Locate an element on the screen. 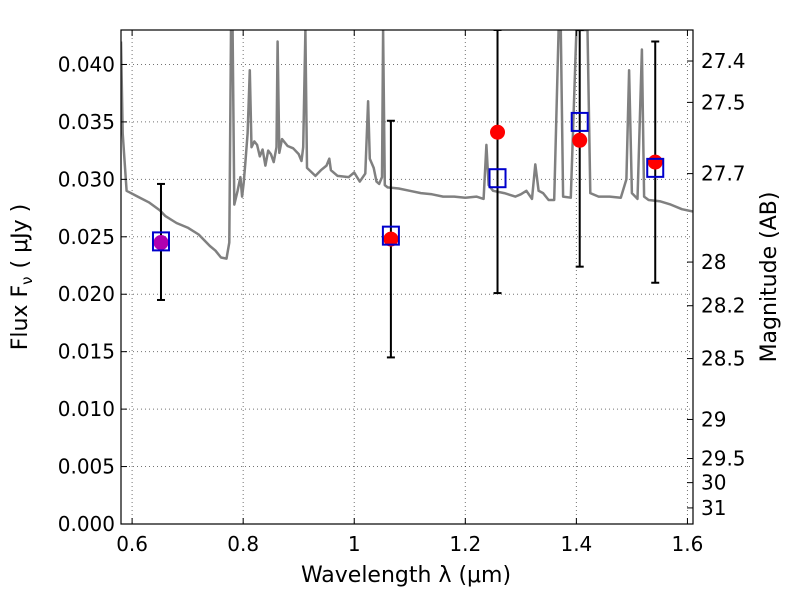 This screenshot has height=600, width=800. y-tick-label: 0.000 is located at coordinates (86, 524).